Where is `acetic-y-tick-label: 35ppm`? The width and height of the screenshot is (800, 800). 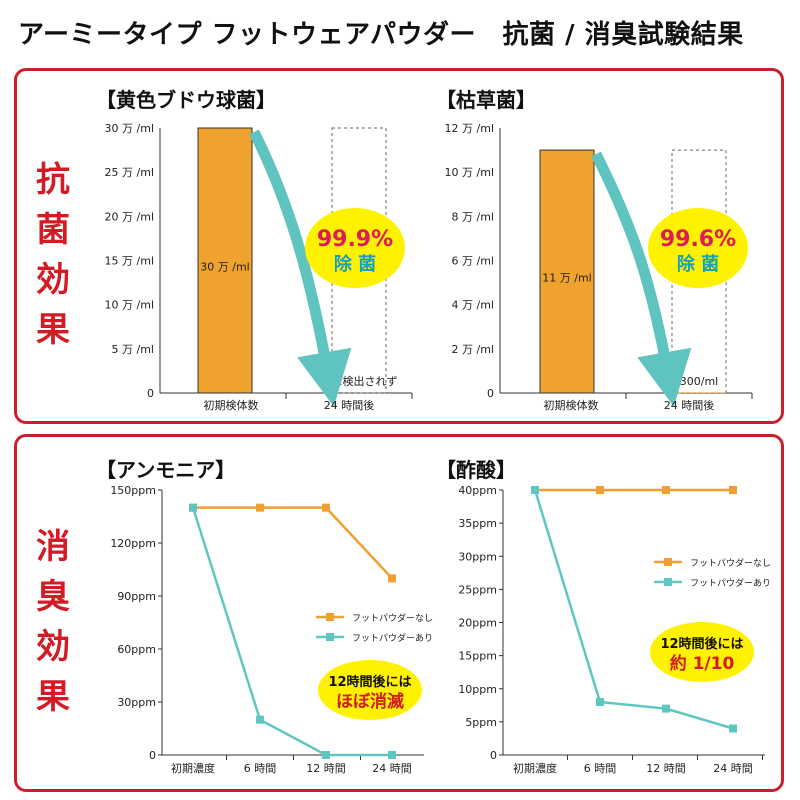 acetic-y-tick-label: 35ppm is located at coordinates (477, 523).